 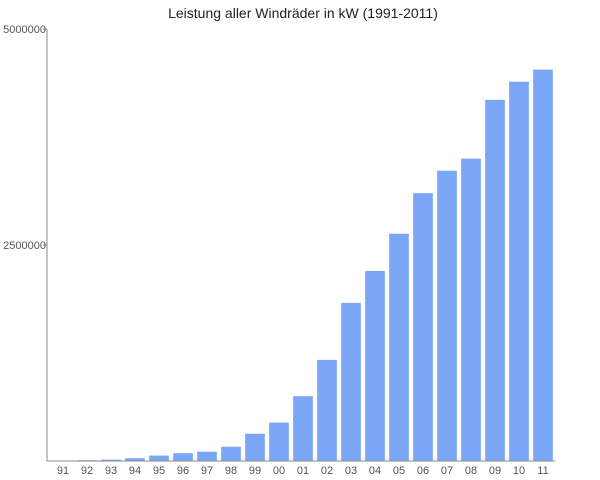 I want to click on x-tick-label: 98, so click(x=231, y=471).